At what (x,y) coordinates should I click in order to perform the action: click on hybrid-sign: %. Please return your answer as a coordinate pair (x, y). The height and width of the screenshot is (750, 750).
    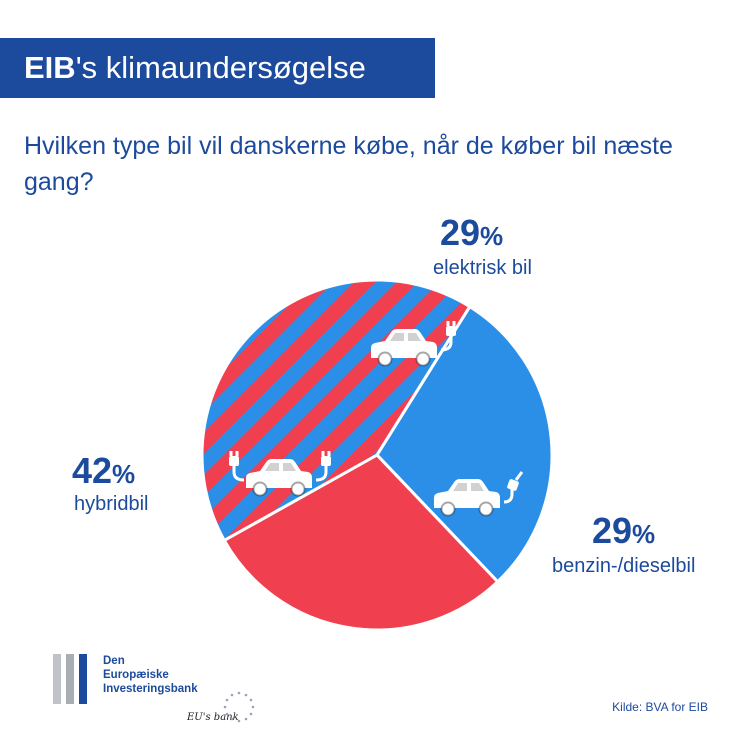
    Looking at the image, I should click on (124, 474).